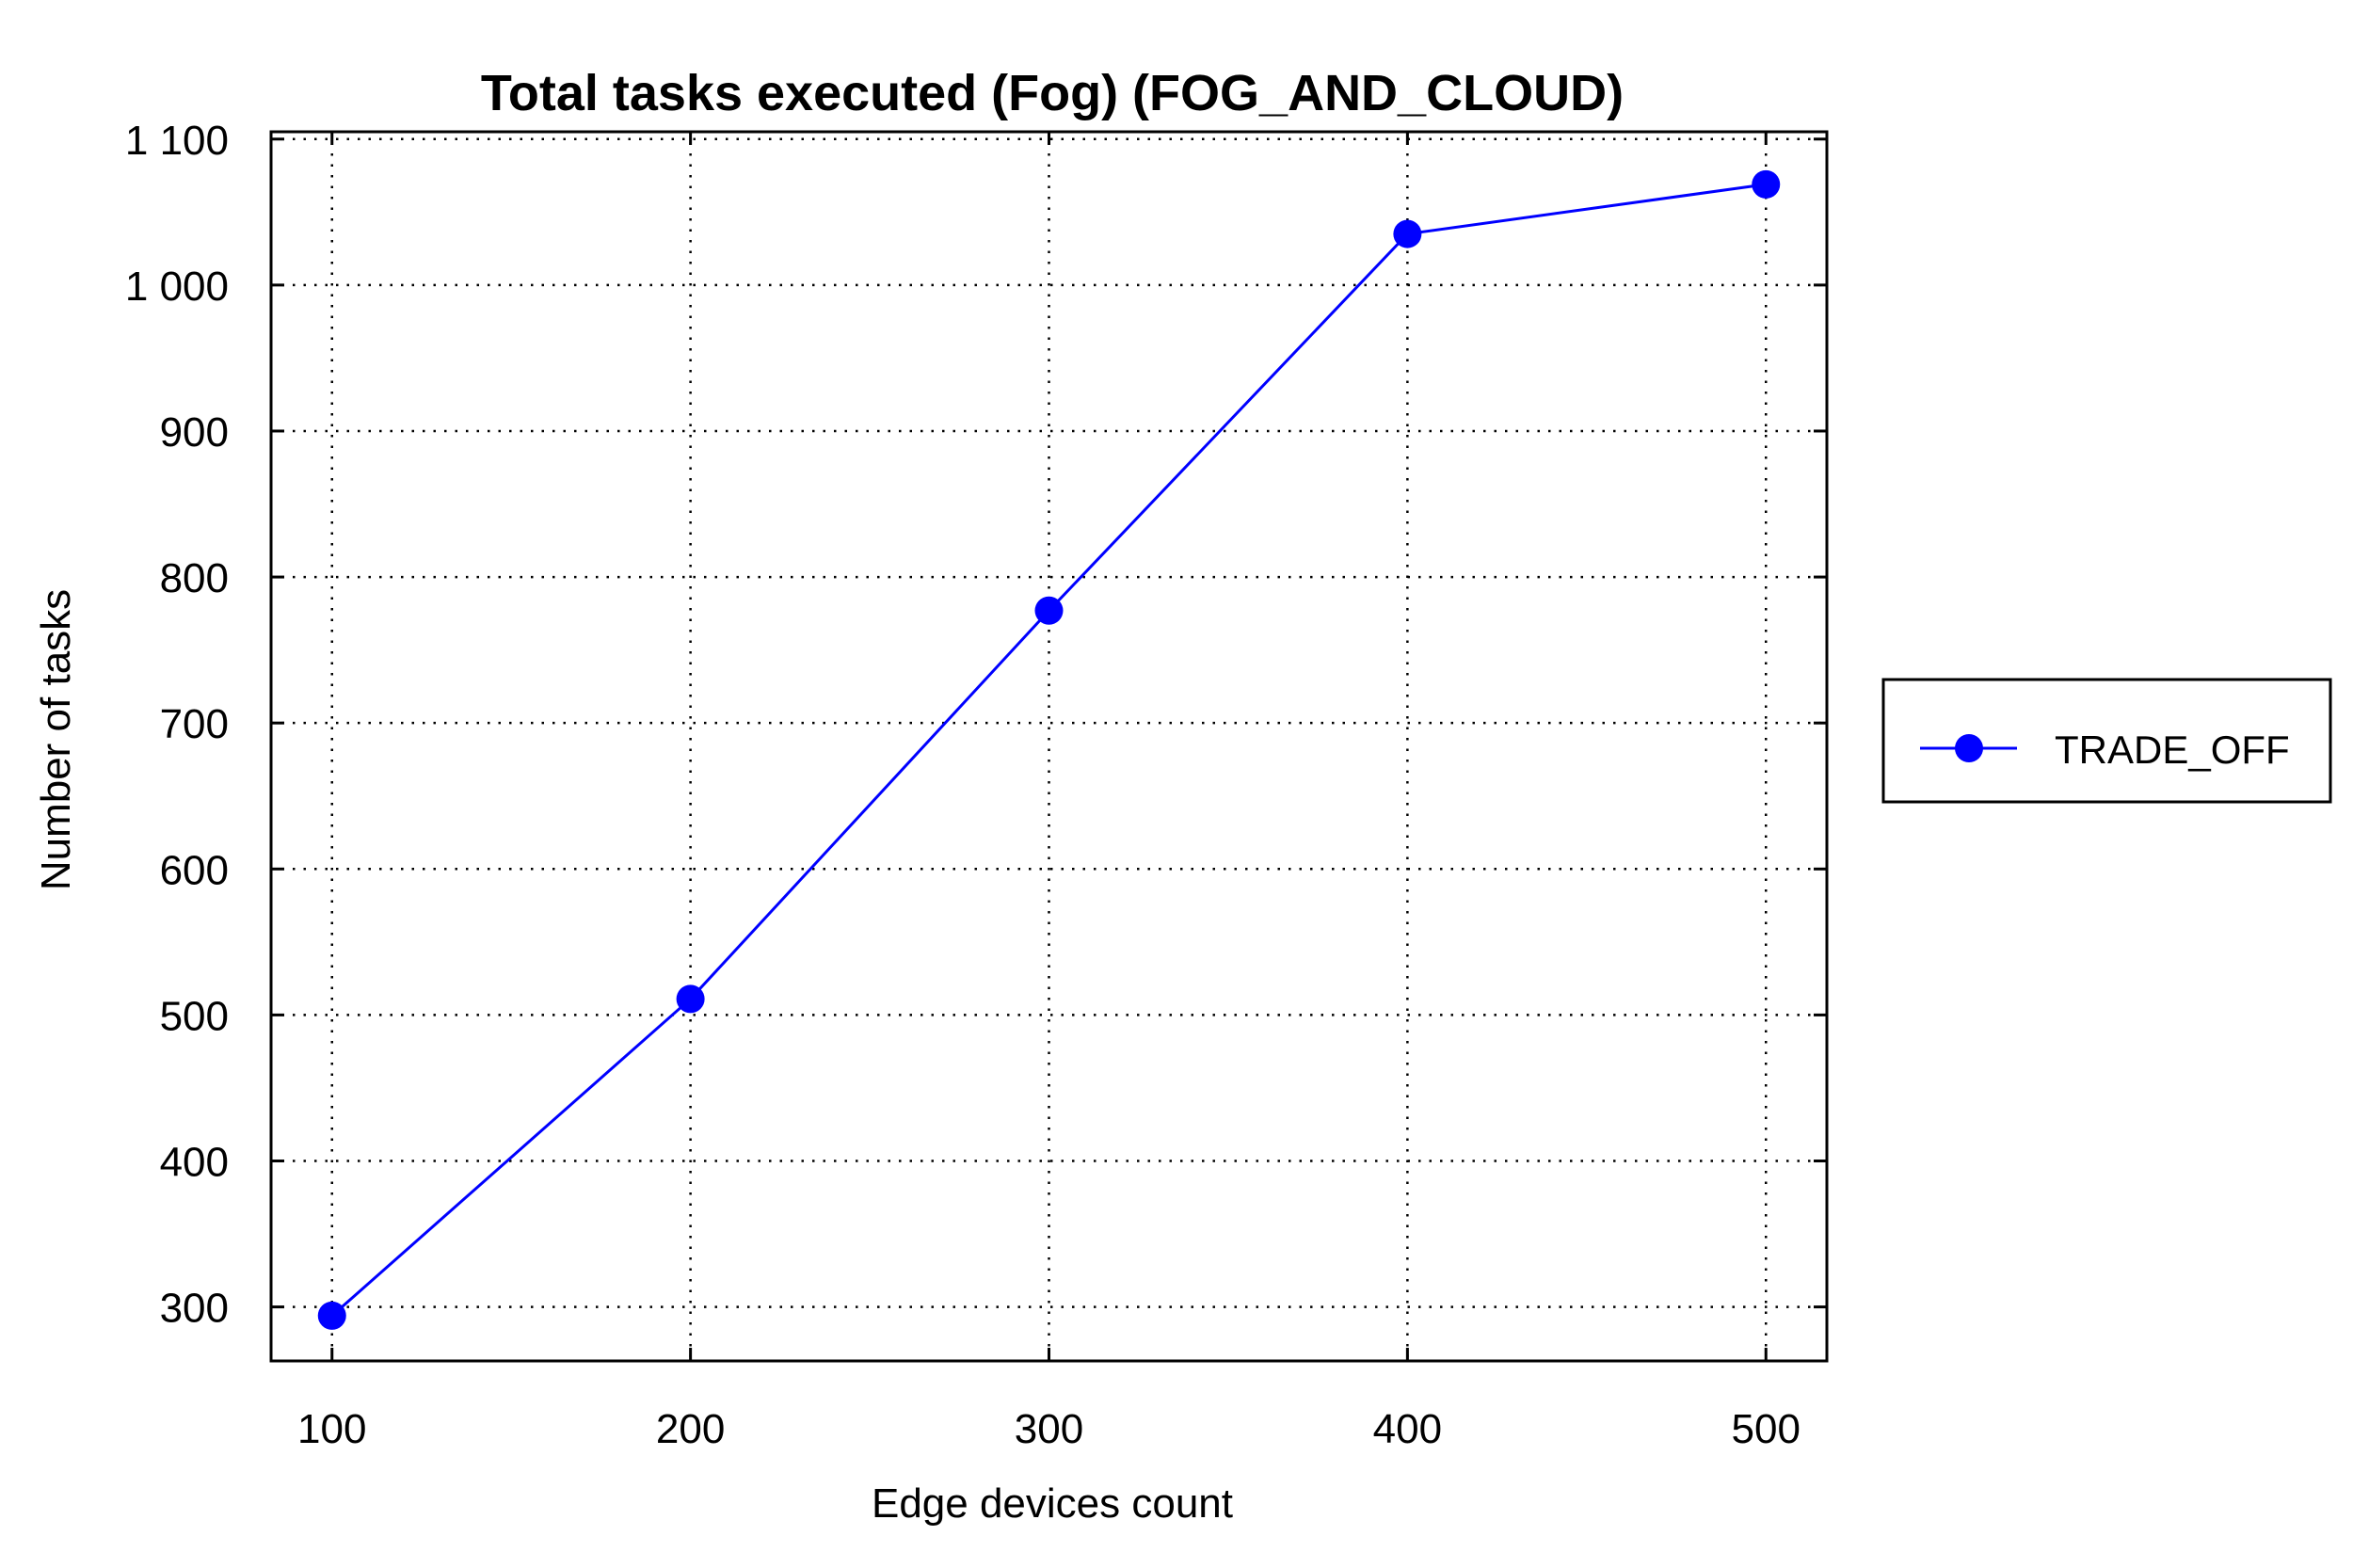  What do you see at coordinates (1767, 1429) in the screenshot?
I see `x-tick-label: 500` at bounding box center [1767, 1429].